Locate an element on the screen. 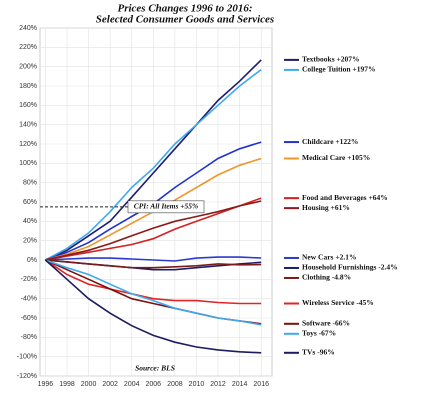  legend-label: College Tuition +197% is located at coordinates (338, 69).